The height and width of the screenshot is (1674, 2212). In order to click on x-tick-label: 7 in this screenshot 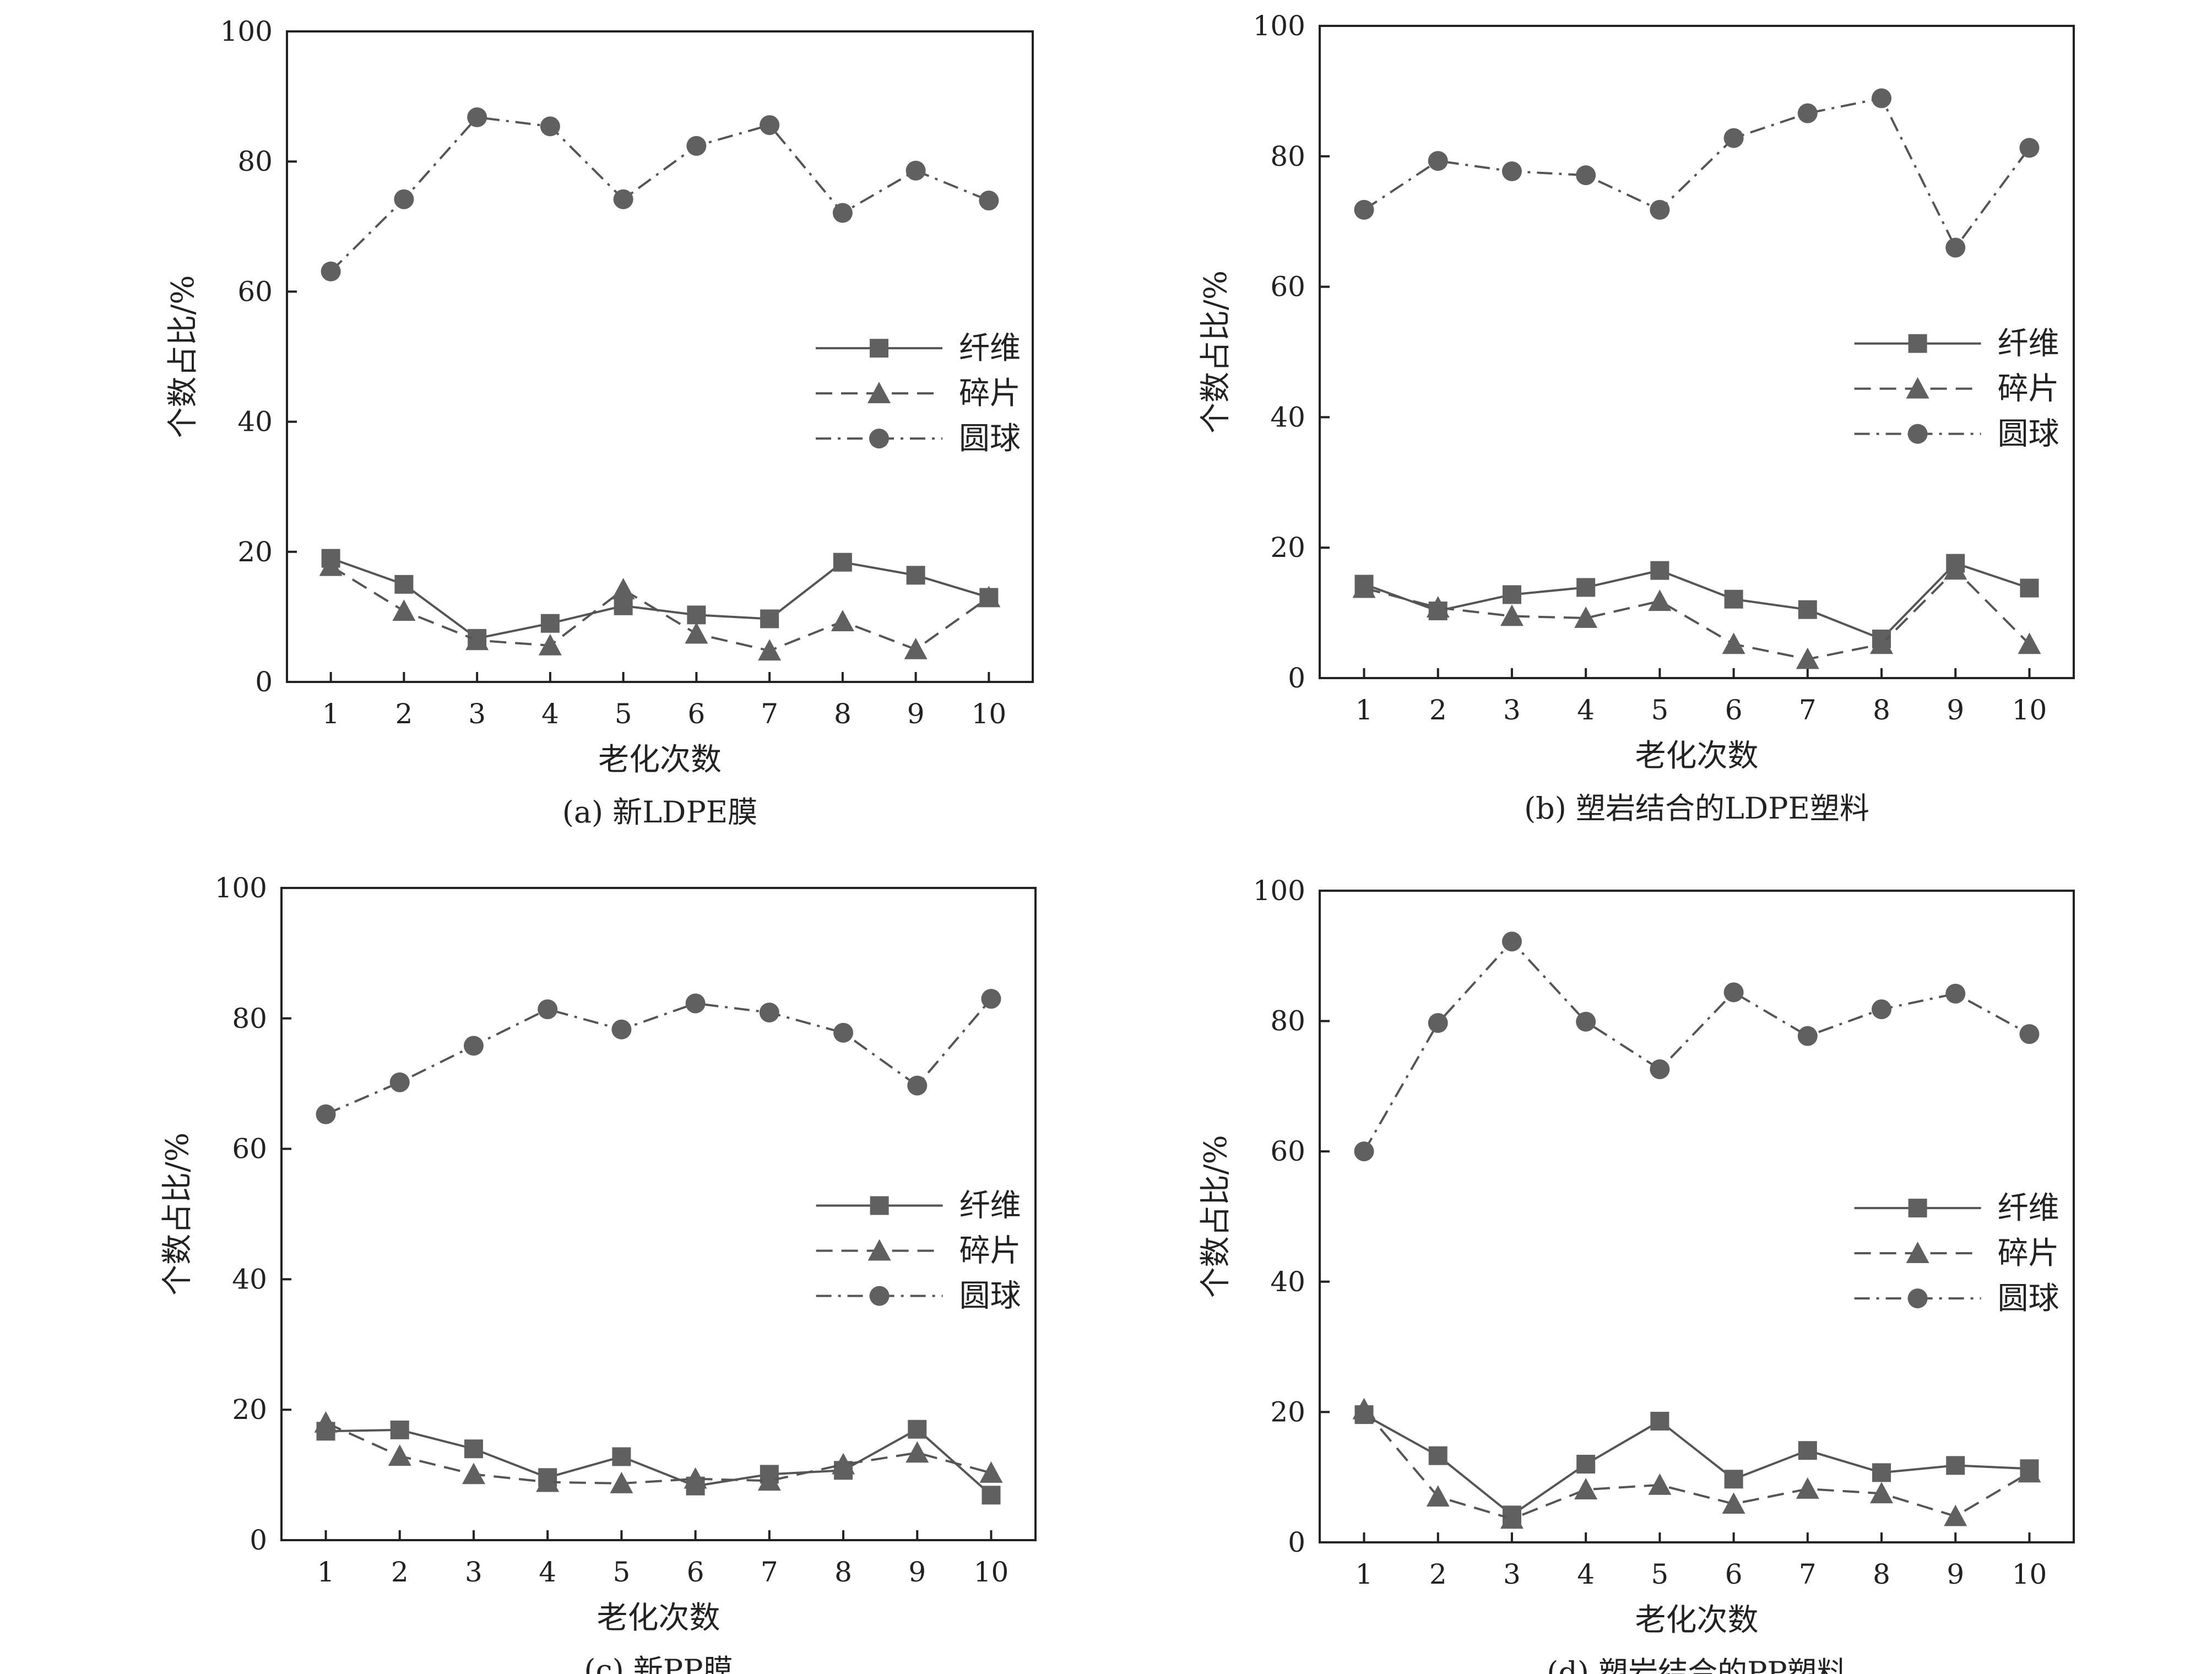, I will do `click(1808, 710)`.